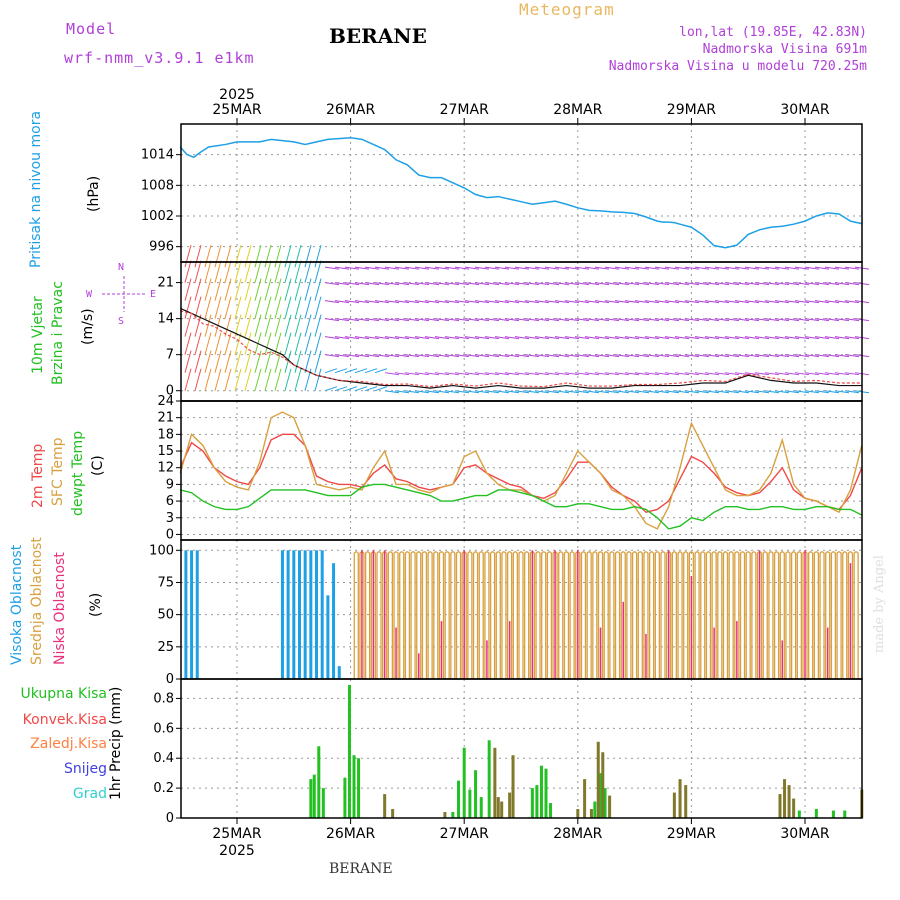  What do you see at coordinates (165, 319) in the screenshot?
I see `y-tick-label: 14` at bounding box center [165, 319].